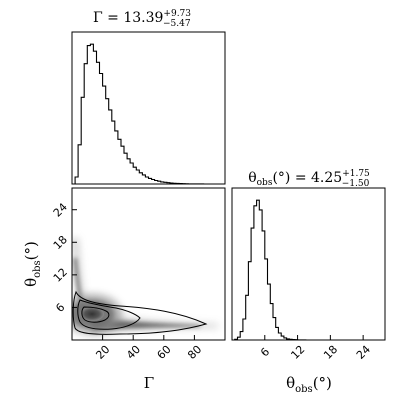 Image resolution: width=415 pixels, height=415 pixels. I want to click on theta-histogram-frame, so click(308, 264).